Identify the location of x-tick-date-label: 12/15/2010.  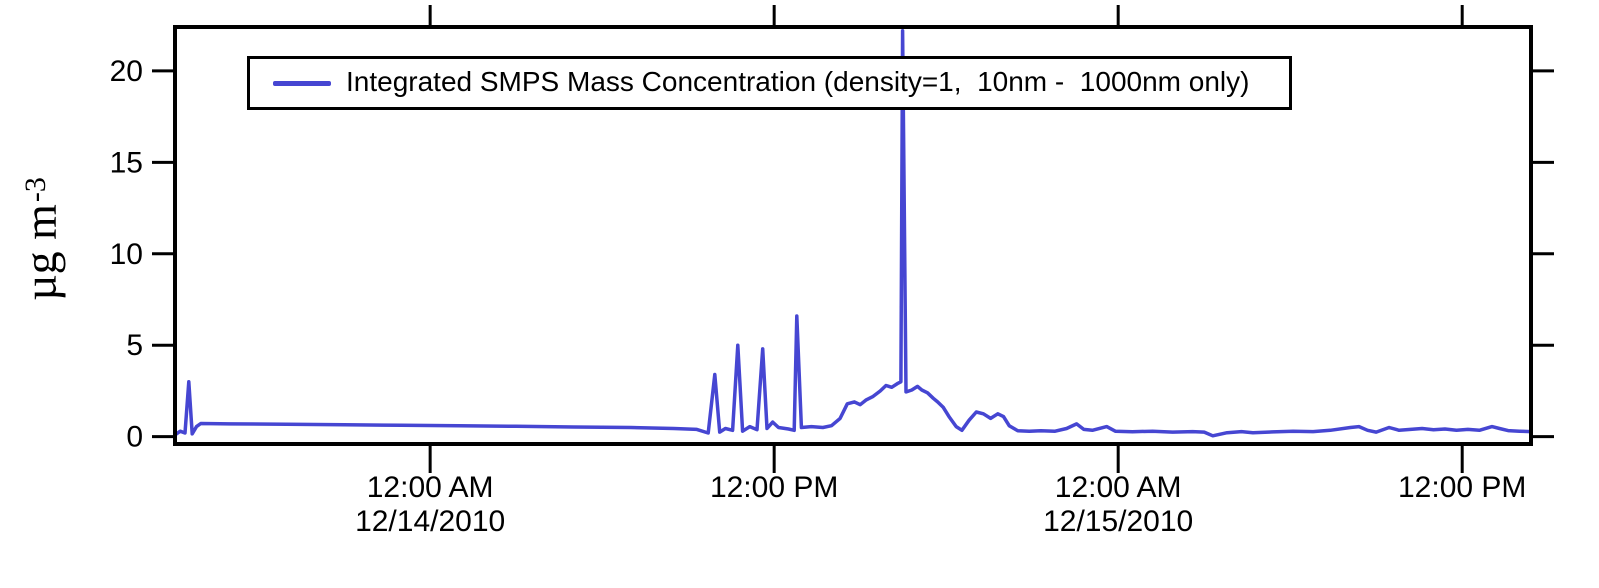
(1118, 521).